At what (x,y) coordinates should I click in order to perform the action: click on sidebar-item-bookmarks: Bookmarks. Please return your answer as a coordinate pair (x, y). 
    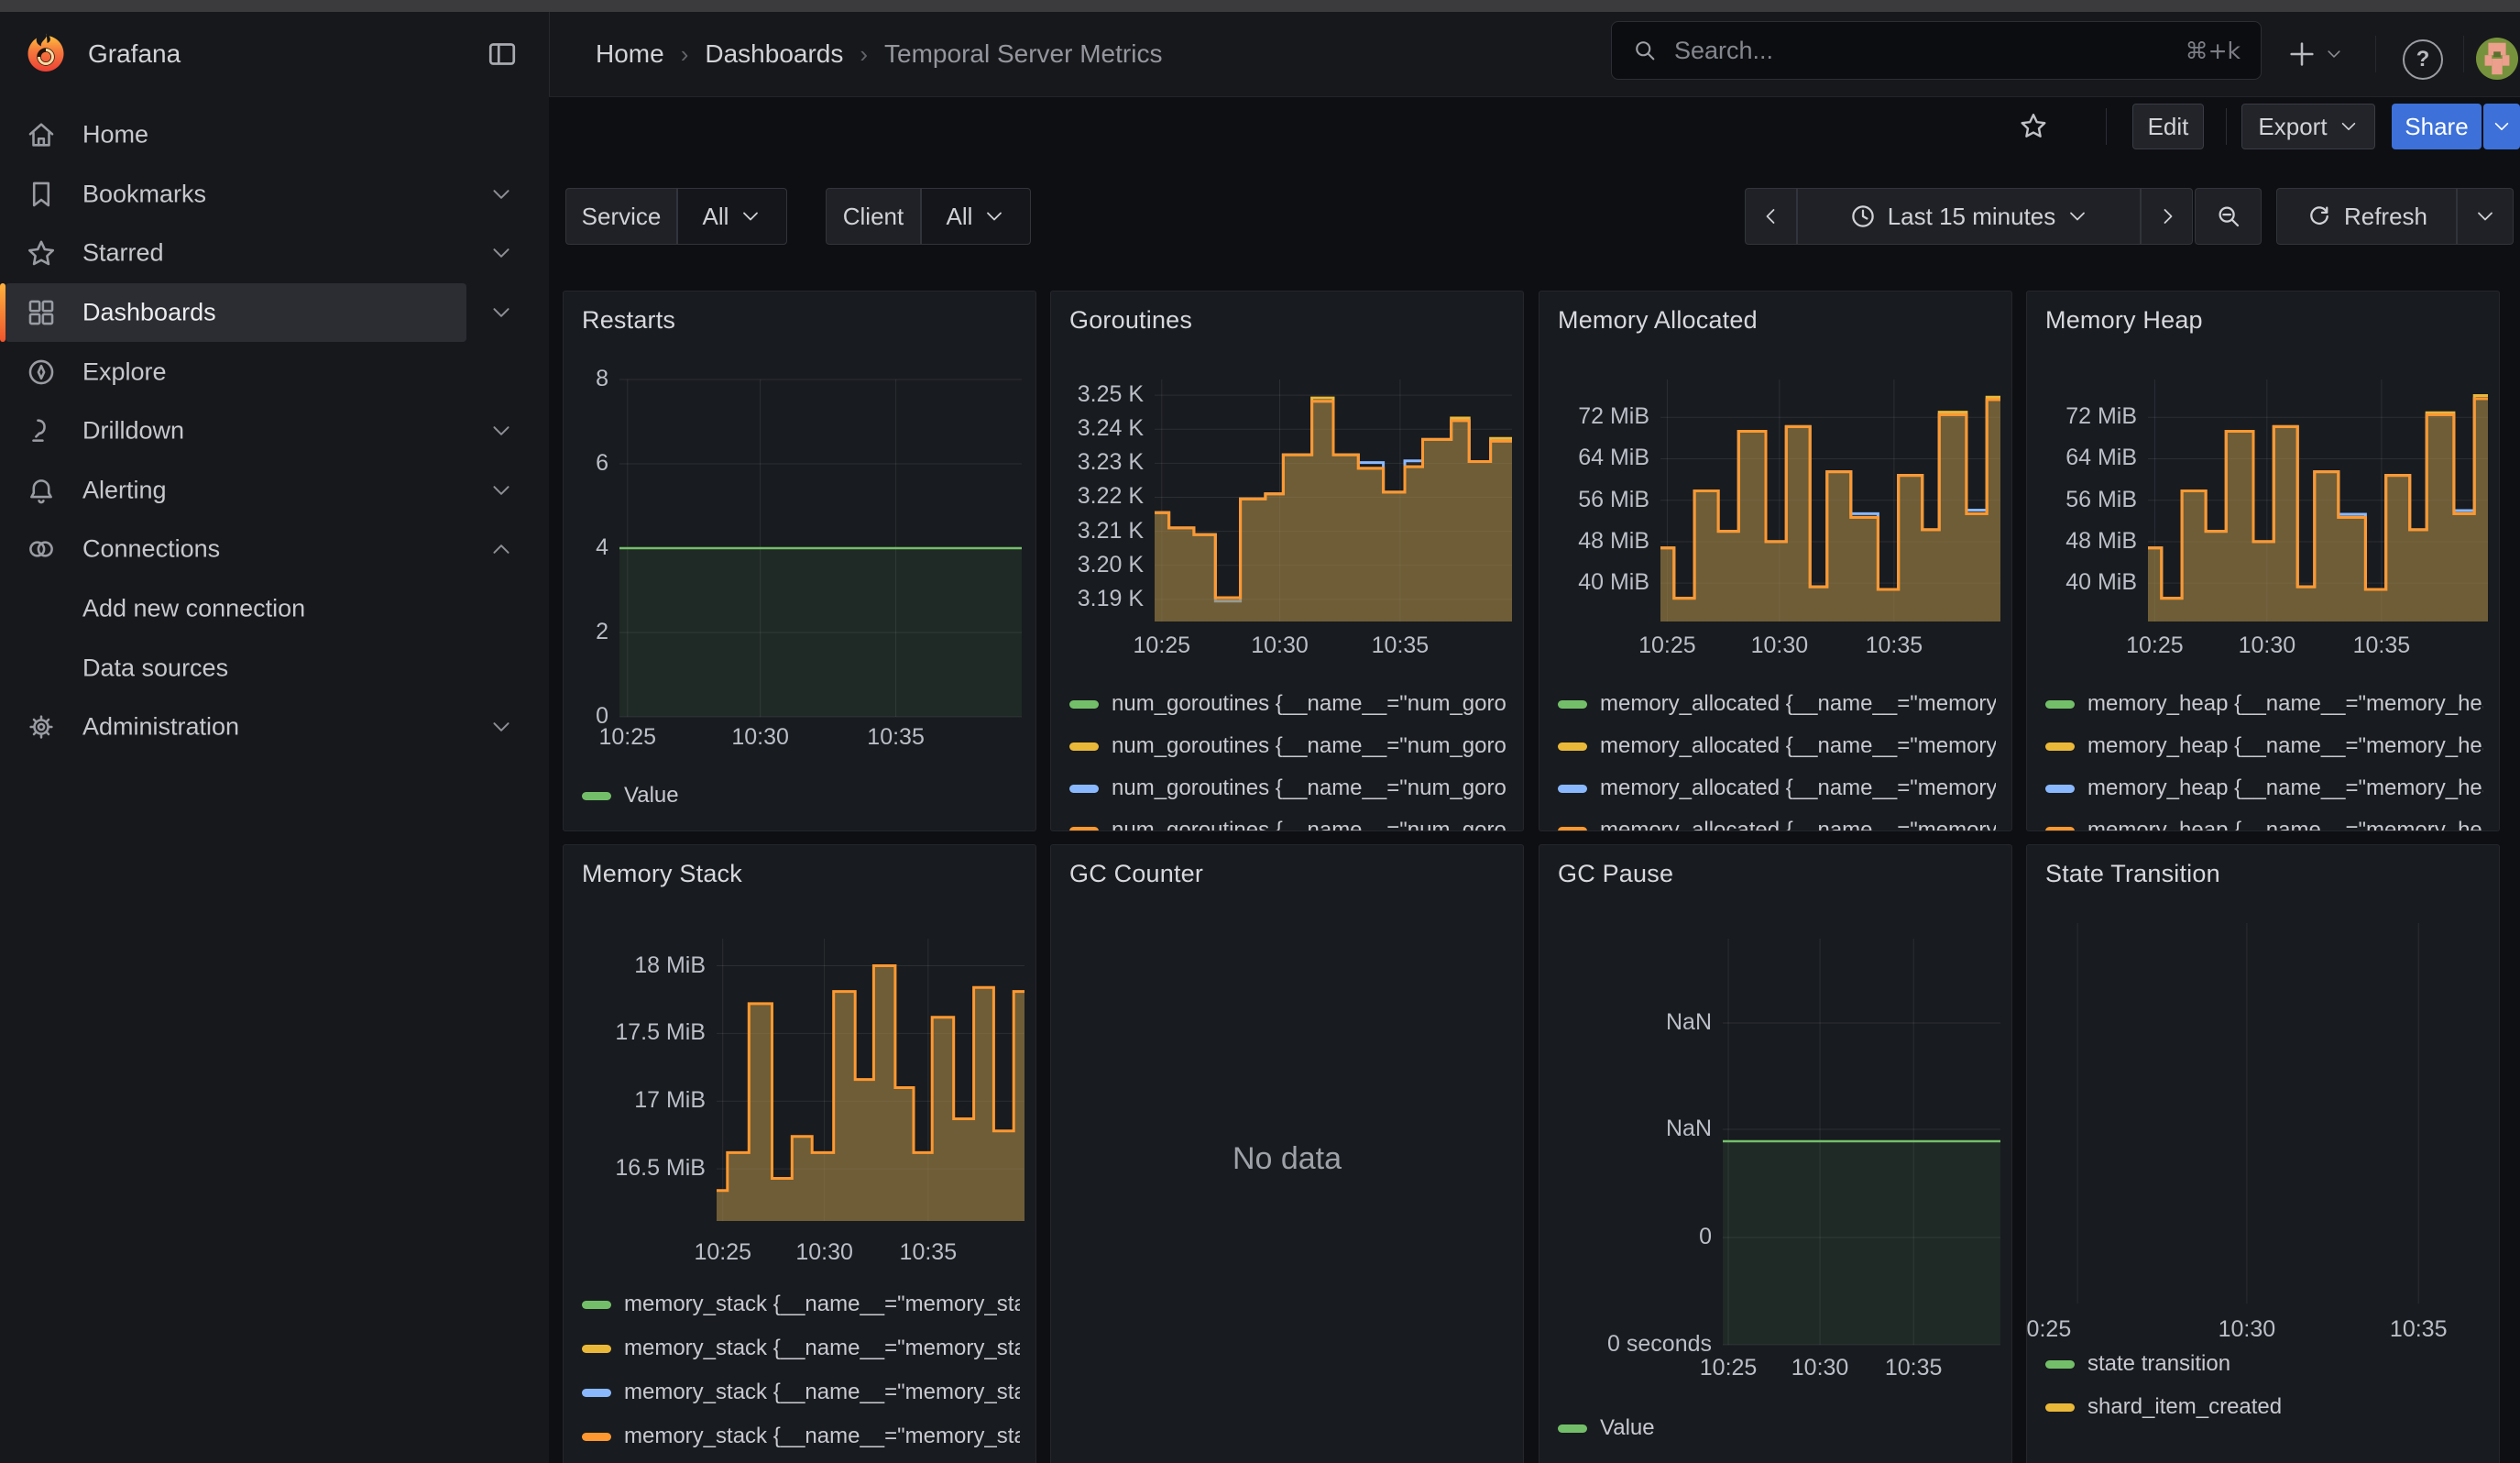
    Looking at the image, I should click on (257, 195).